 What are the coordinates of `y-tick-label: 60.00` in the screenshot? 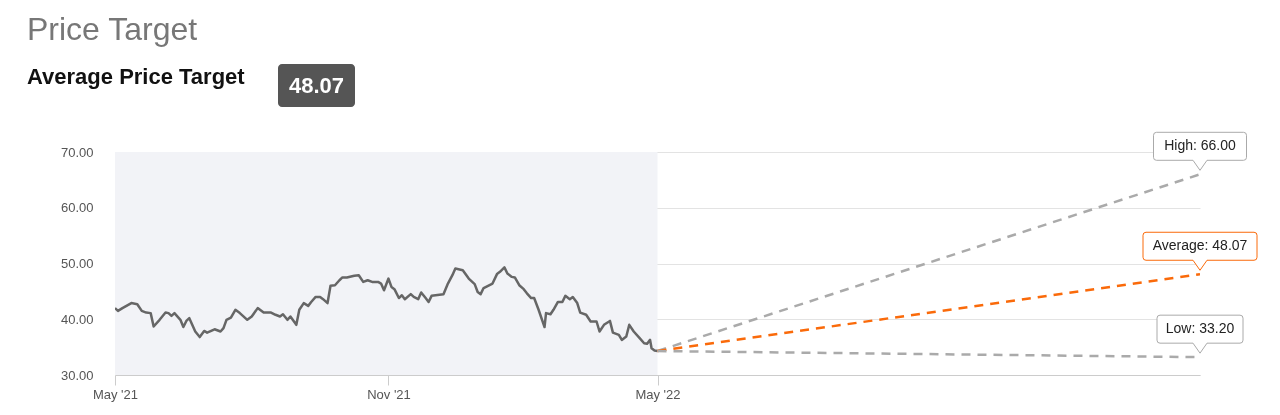 It's located at (77, 208).